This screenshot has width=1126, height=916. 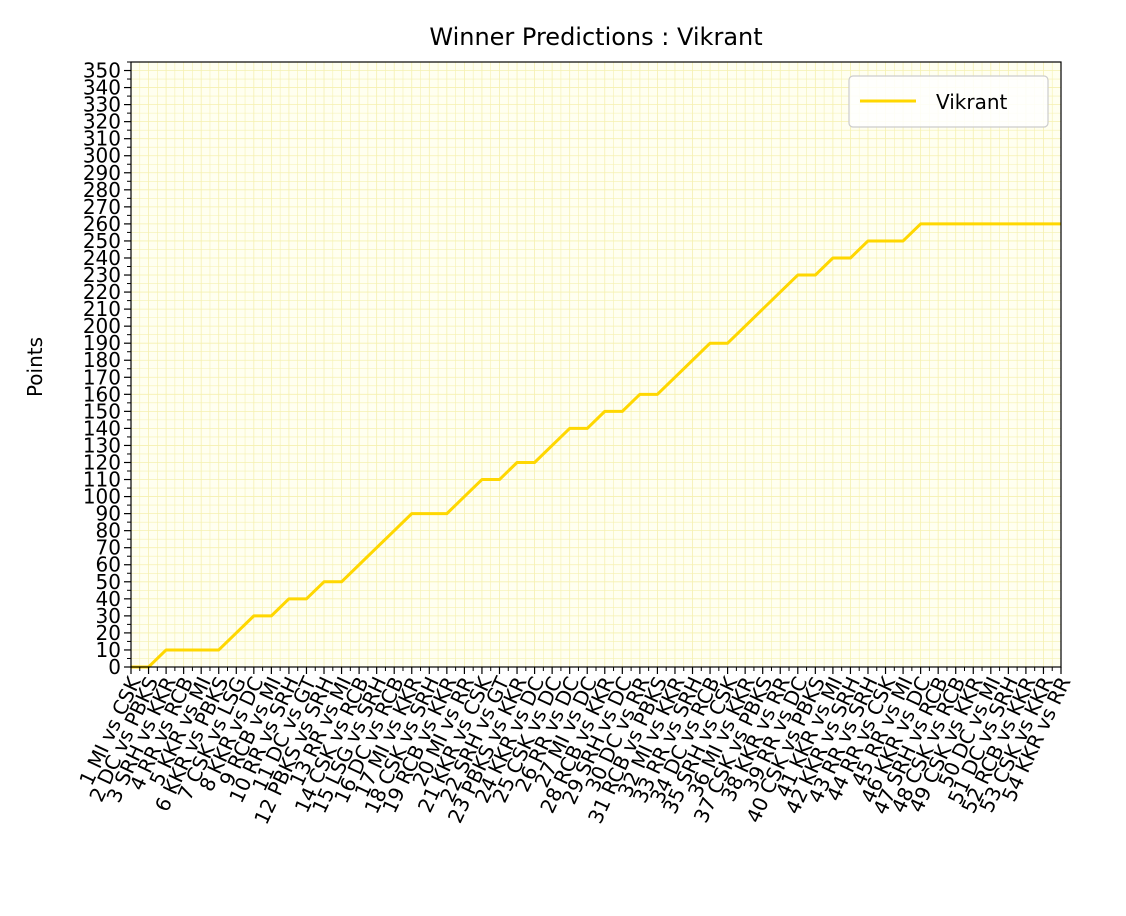 What do you see at coordinates (102, 241) in the screenshot?
I see `y-tick-label: 250` at bounding box center [102, 241].